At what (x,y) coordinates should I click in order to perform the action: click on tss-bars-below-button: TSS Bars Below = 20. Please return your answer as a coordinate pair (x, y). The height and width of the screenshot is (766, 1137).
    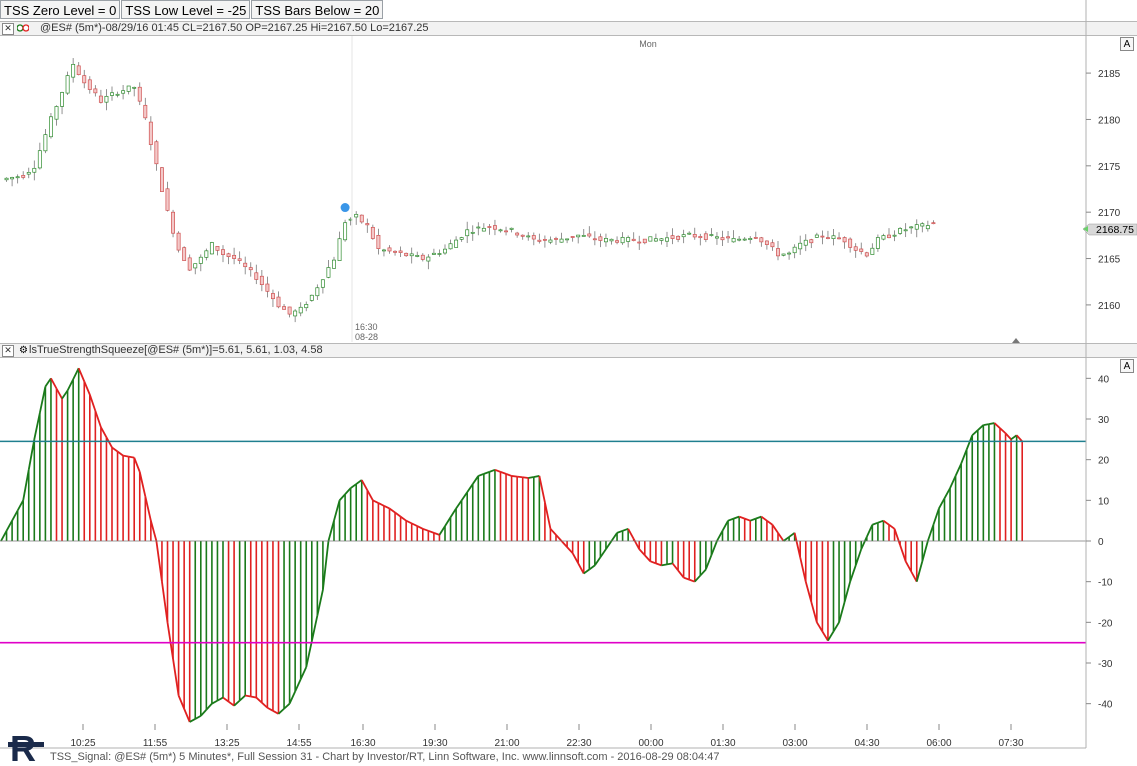
    Looking at the image, I should click on (317, 9).